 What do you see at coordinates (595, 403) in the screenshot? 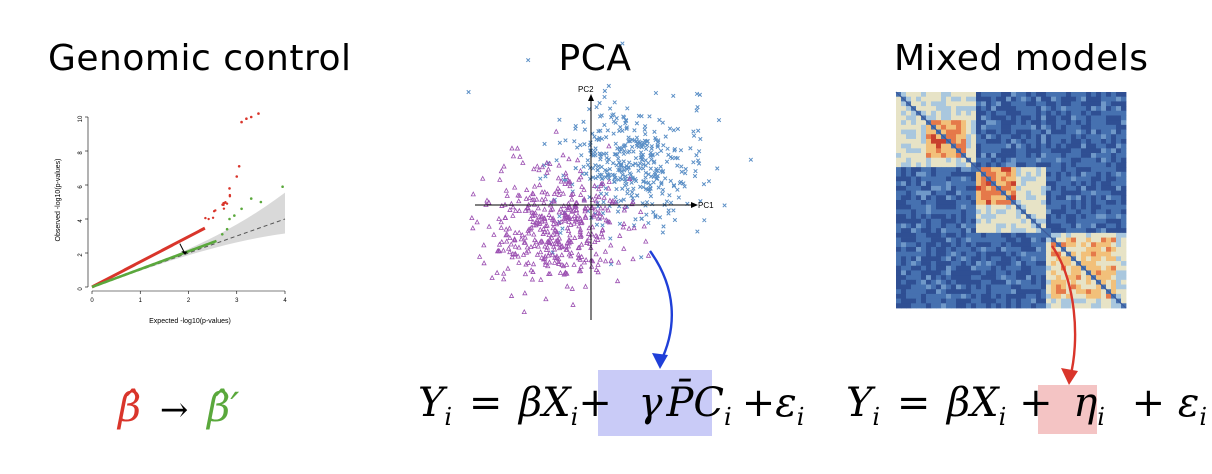
I see `pca-plus-1: +` at bounding box center [595, 403].